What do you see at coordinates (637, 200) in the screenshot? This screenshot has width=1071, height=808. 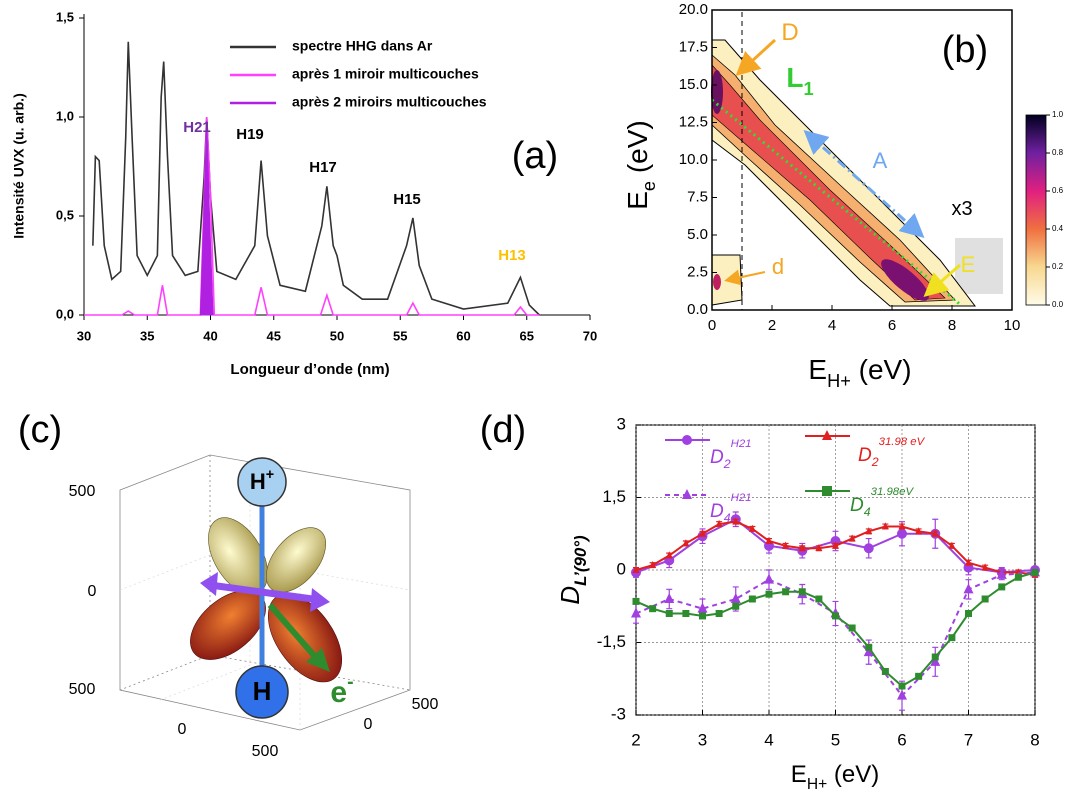 I see `y-axis-title-part: E` at bounding box center [637, 200].